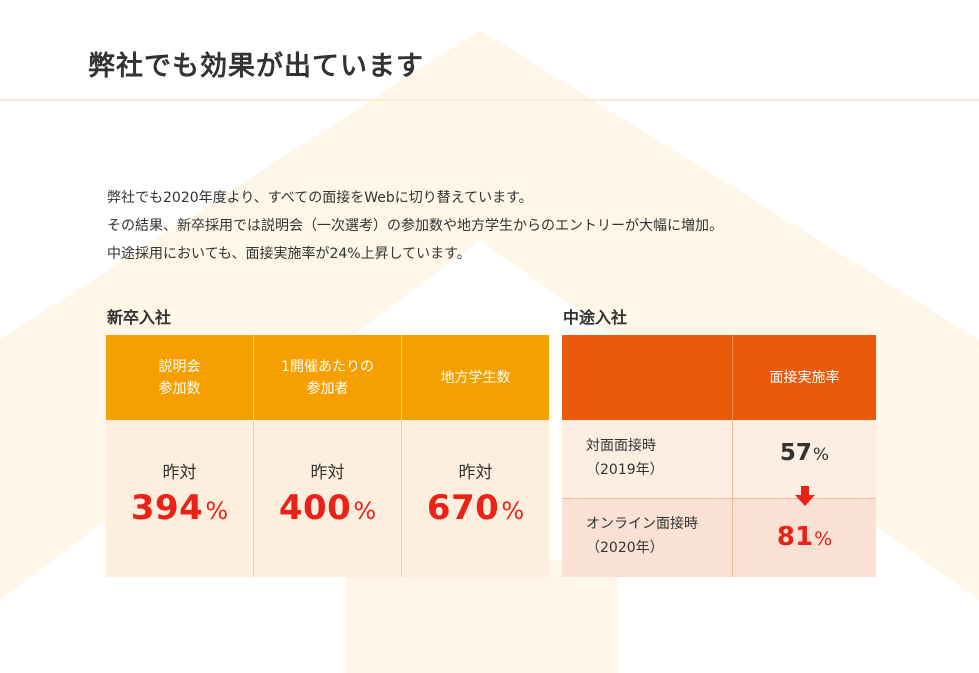 This screenshot has height=673, width=979. I want to click on percentage-value: 670%, so click(475, 508).